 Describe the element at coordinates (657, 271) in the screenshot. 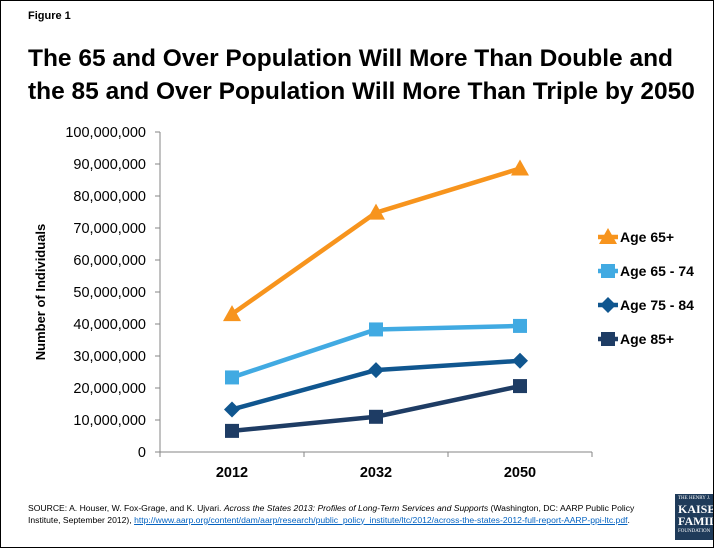

I see `legend-label: Age 65 - 74` at that location.